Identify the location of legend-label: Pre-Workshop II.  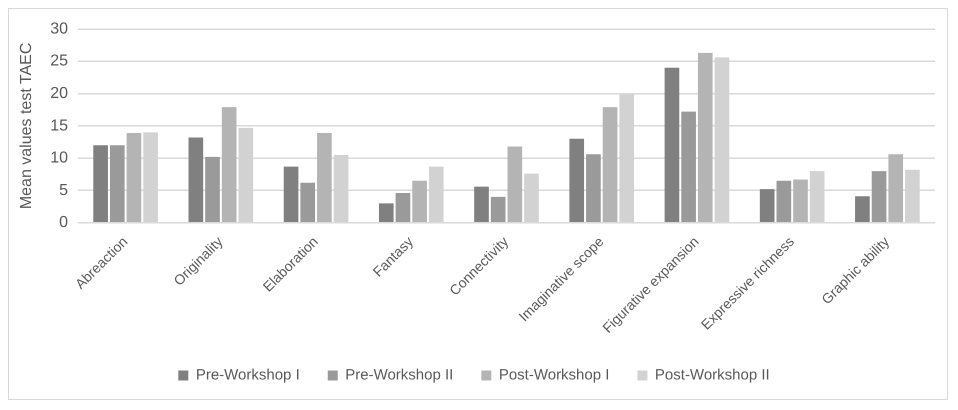
(399, 375).